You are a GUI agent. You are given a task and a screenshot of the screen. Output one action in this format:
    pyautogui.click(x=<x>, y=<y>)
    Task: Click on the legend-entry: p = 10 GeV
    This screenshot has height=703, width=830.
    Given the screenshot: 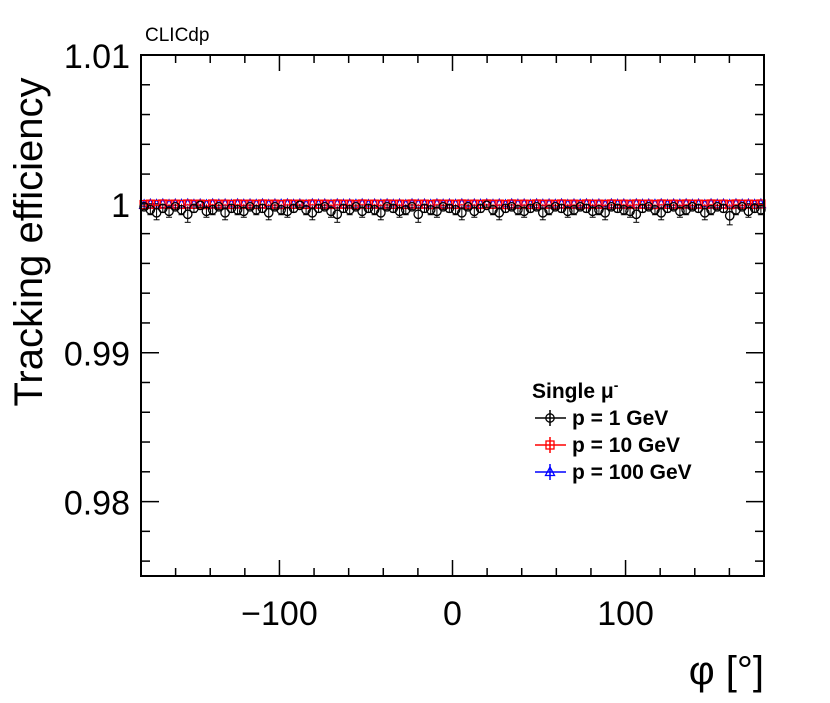 What is the action you would take?
    pyautogui.click(x=607, y=445)
    